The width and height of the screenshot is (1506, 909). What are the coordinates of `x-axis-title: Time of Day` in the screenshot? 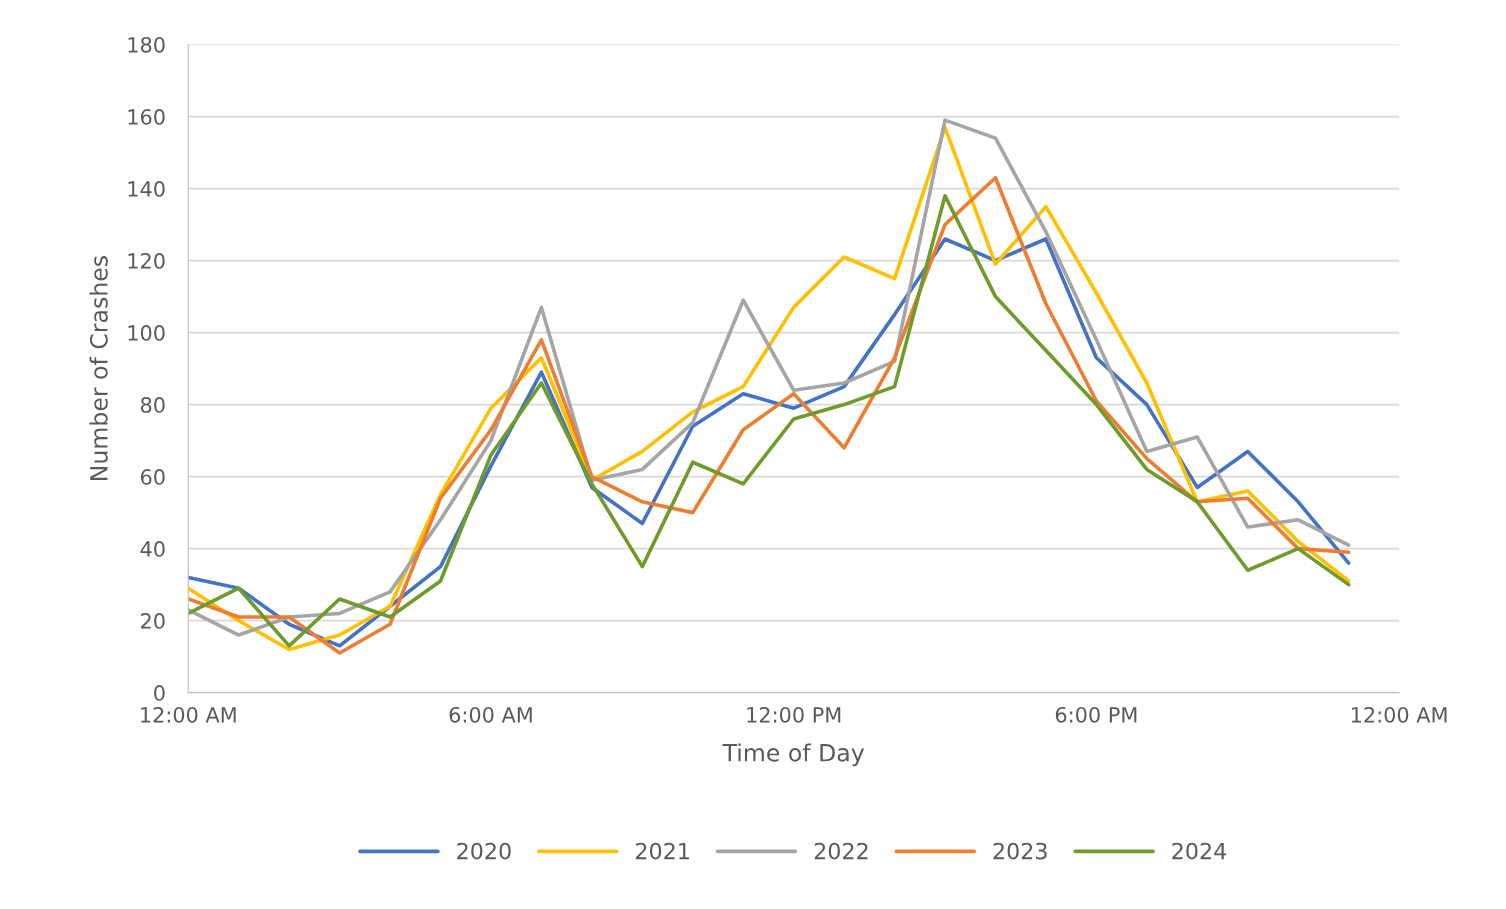 It's located at (793, 755).